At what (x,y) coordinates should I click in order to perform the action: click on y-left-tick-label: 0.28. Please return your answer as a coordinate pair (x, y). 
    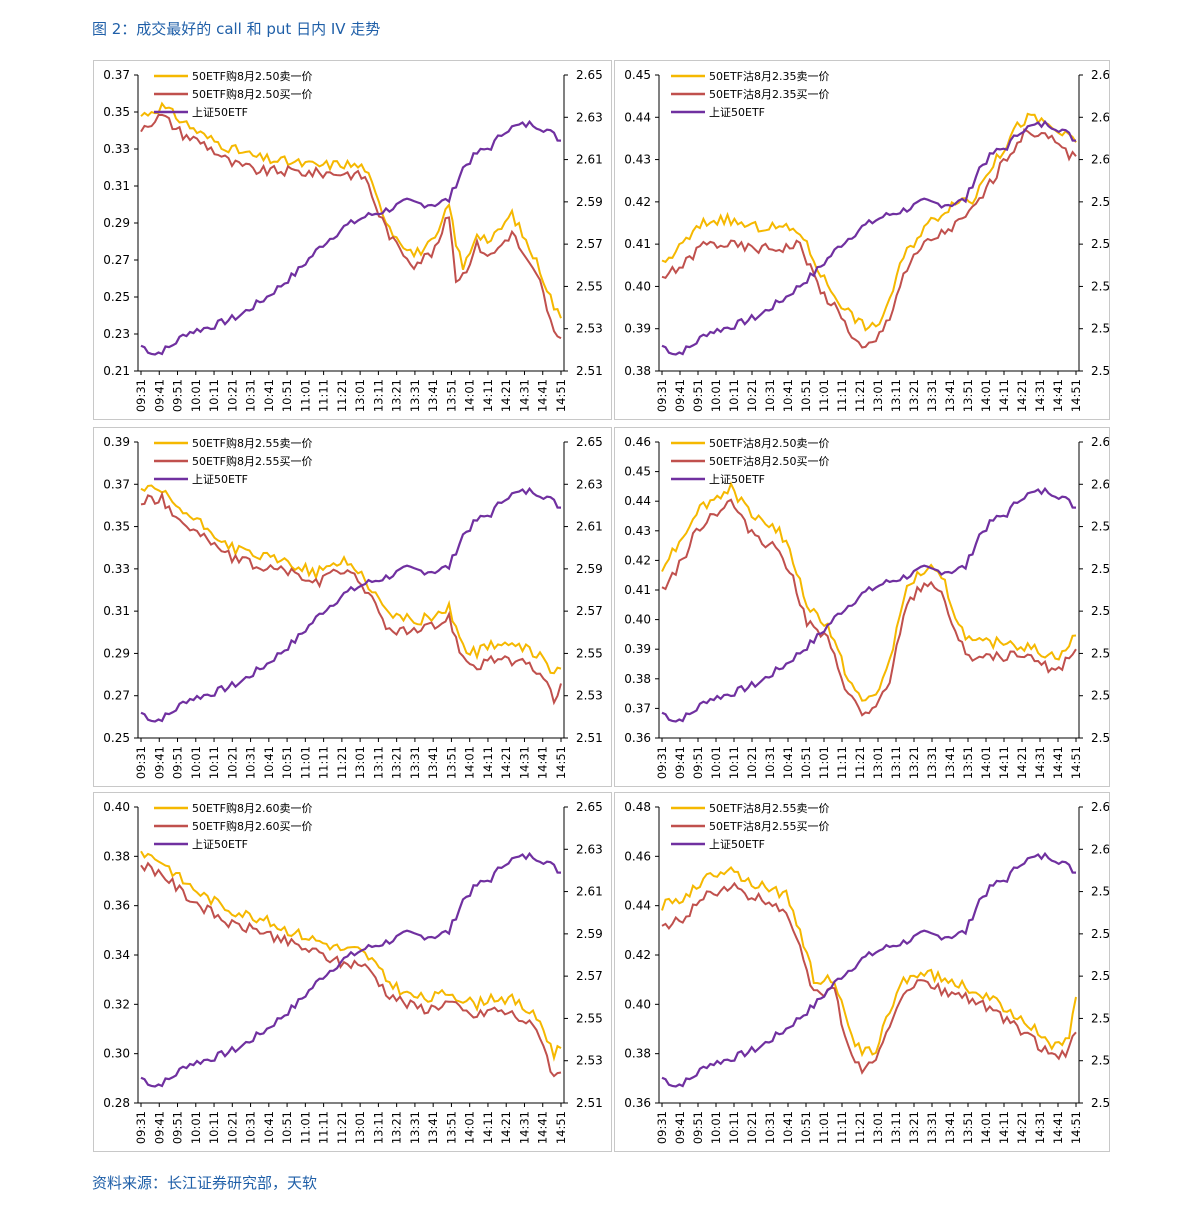
    Looking at the image, I should click on (116, 1103).